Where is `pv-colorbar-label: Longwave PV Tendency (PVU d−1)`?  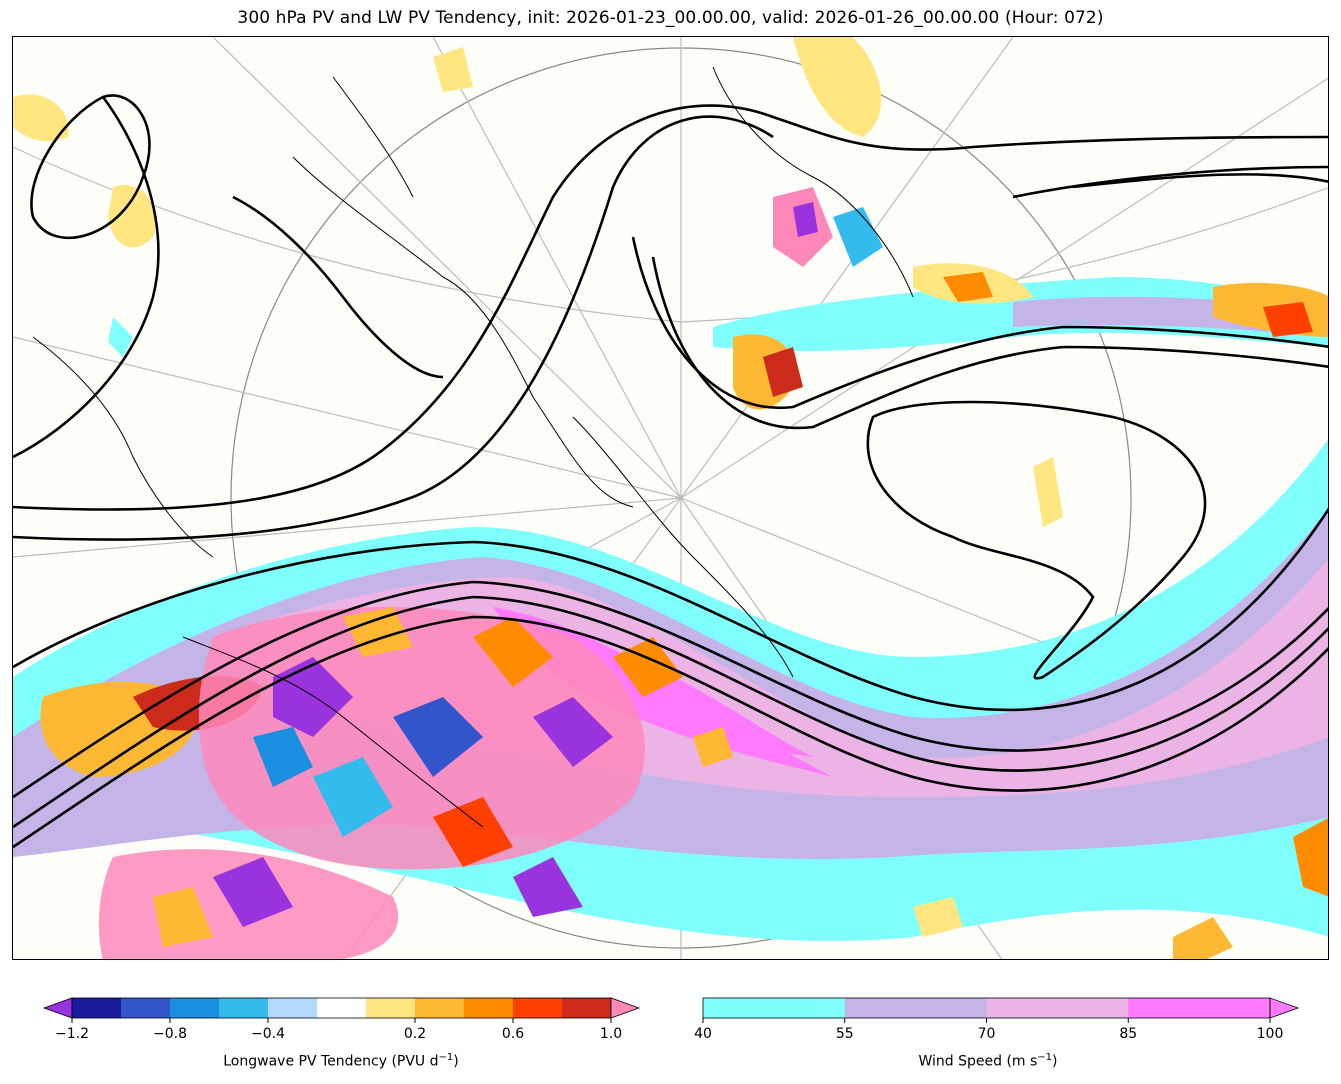
pv-colorbar-label: Longwave PV Tendency (PVU d−1) is located at coordinates (340, 1061).